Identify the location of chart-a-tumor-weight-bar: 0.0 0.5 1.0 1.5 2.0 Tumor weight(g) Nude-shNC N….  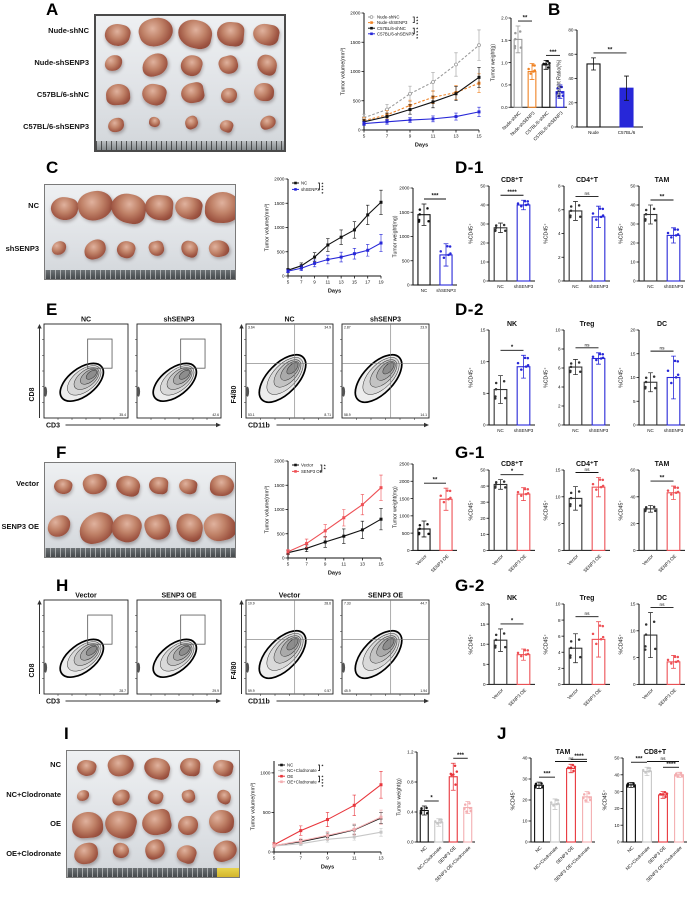
(529, 83).